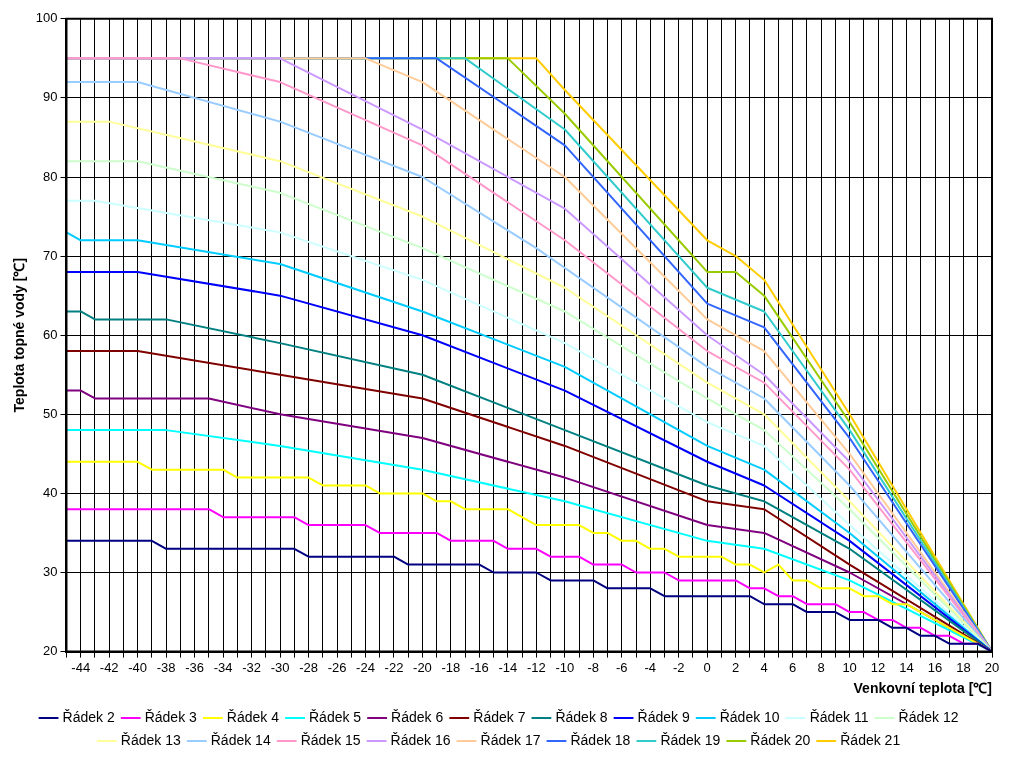 The width and height of the screenshot is (1012, 767). What do you see at coordinates (195, 667) in the screenshot?
I see `x-tick-label: -36` at bounding box center [195, 667].